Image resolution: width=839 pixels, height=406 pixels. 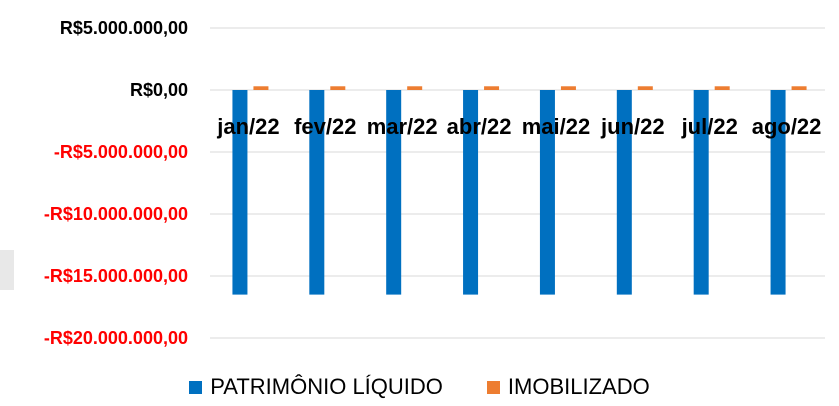 I want to click on y-tick-label: -R$10.000.000,00, so click(x=116, y=214).